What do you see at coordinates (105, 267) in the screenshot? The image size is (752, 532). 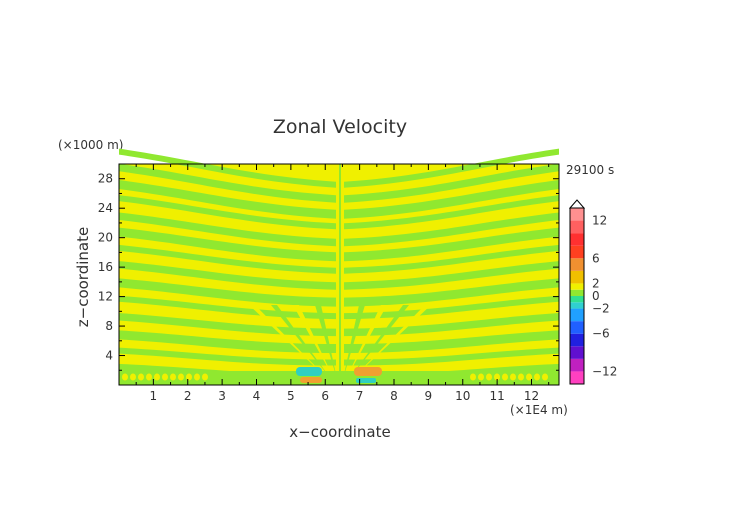 I see `y-tick-label: 16` at bounding box center [105, 267].